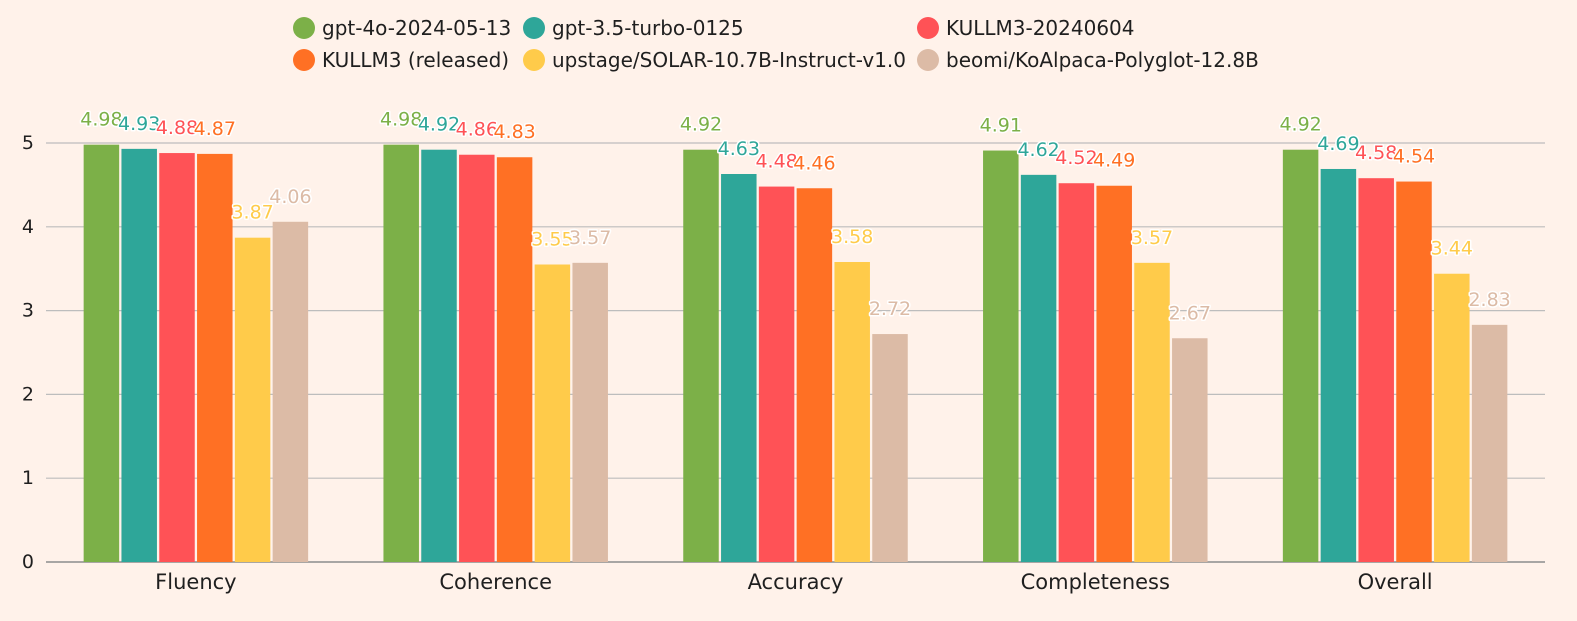  What do you see at coordinates (1489, 443) in the screenshot?
I see `bar-overall-beomi-koalpaca-polyglot-12-8b` at bounding box center [1489, 443].